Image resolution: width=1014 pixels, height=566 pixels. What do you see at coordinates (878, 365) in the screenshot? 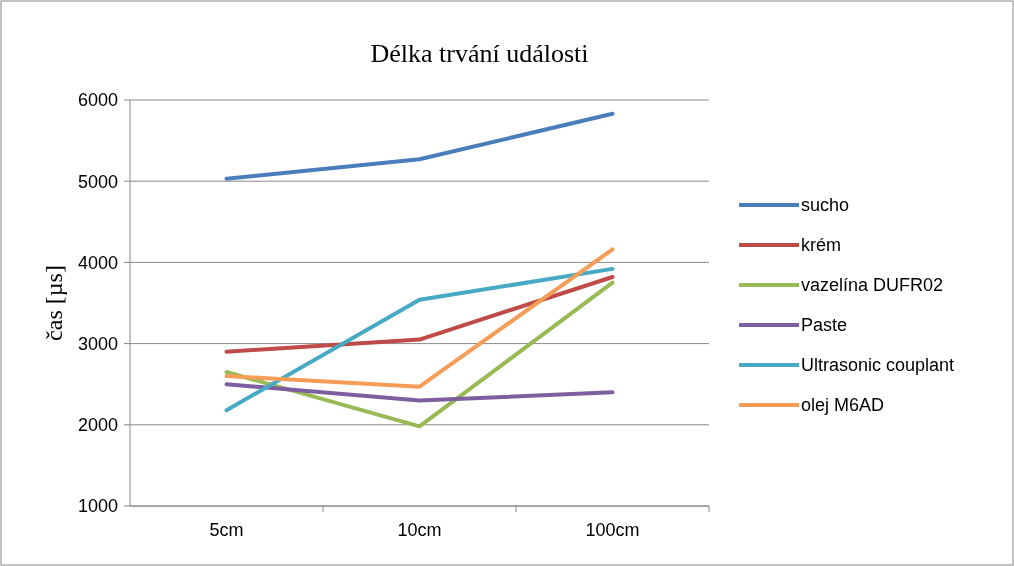
I see `legend-label: Ultrasonic couplant` at bounding box center [878, 365].